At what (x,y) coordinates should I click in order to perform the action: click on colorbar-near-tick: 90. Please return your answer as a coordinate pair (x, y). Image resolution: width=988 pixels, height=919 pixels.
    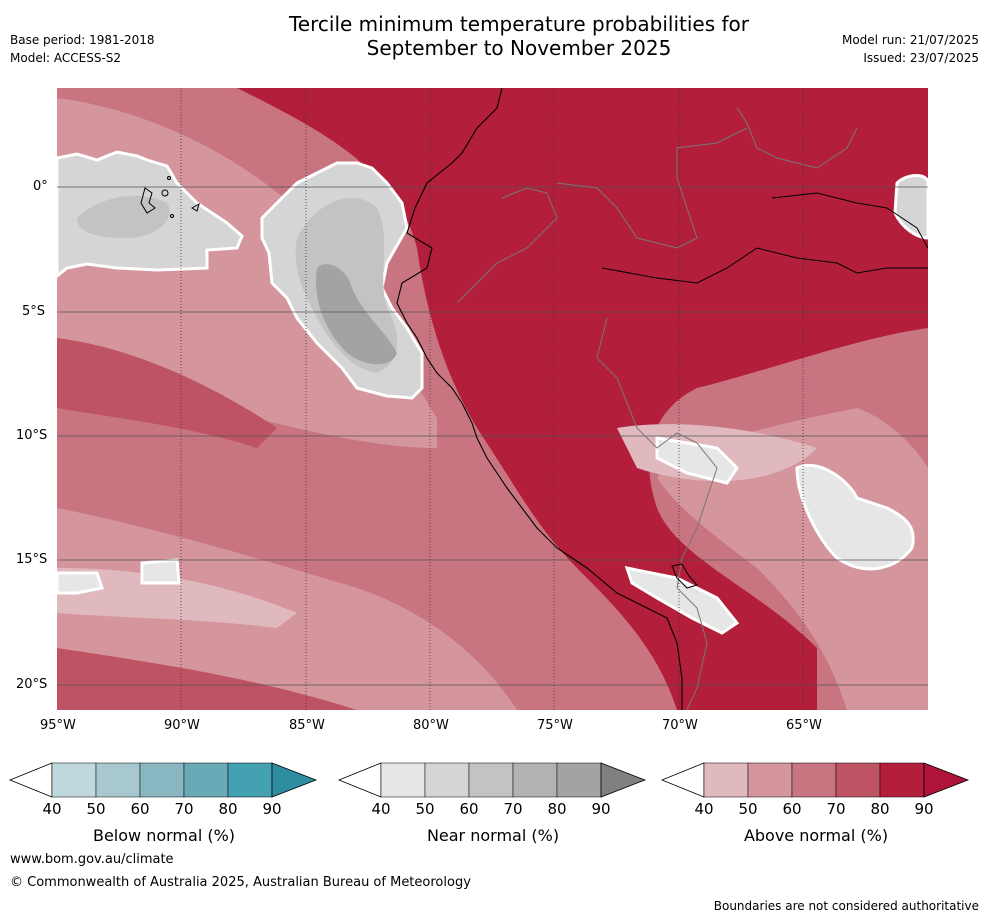
    Looking at the image, I should click on (601, 809).